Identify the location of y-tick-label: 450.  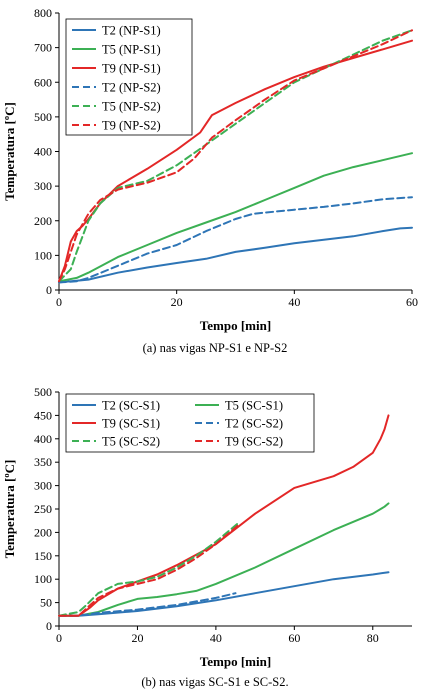
(43, 415).